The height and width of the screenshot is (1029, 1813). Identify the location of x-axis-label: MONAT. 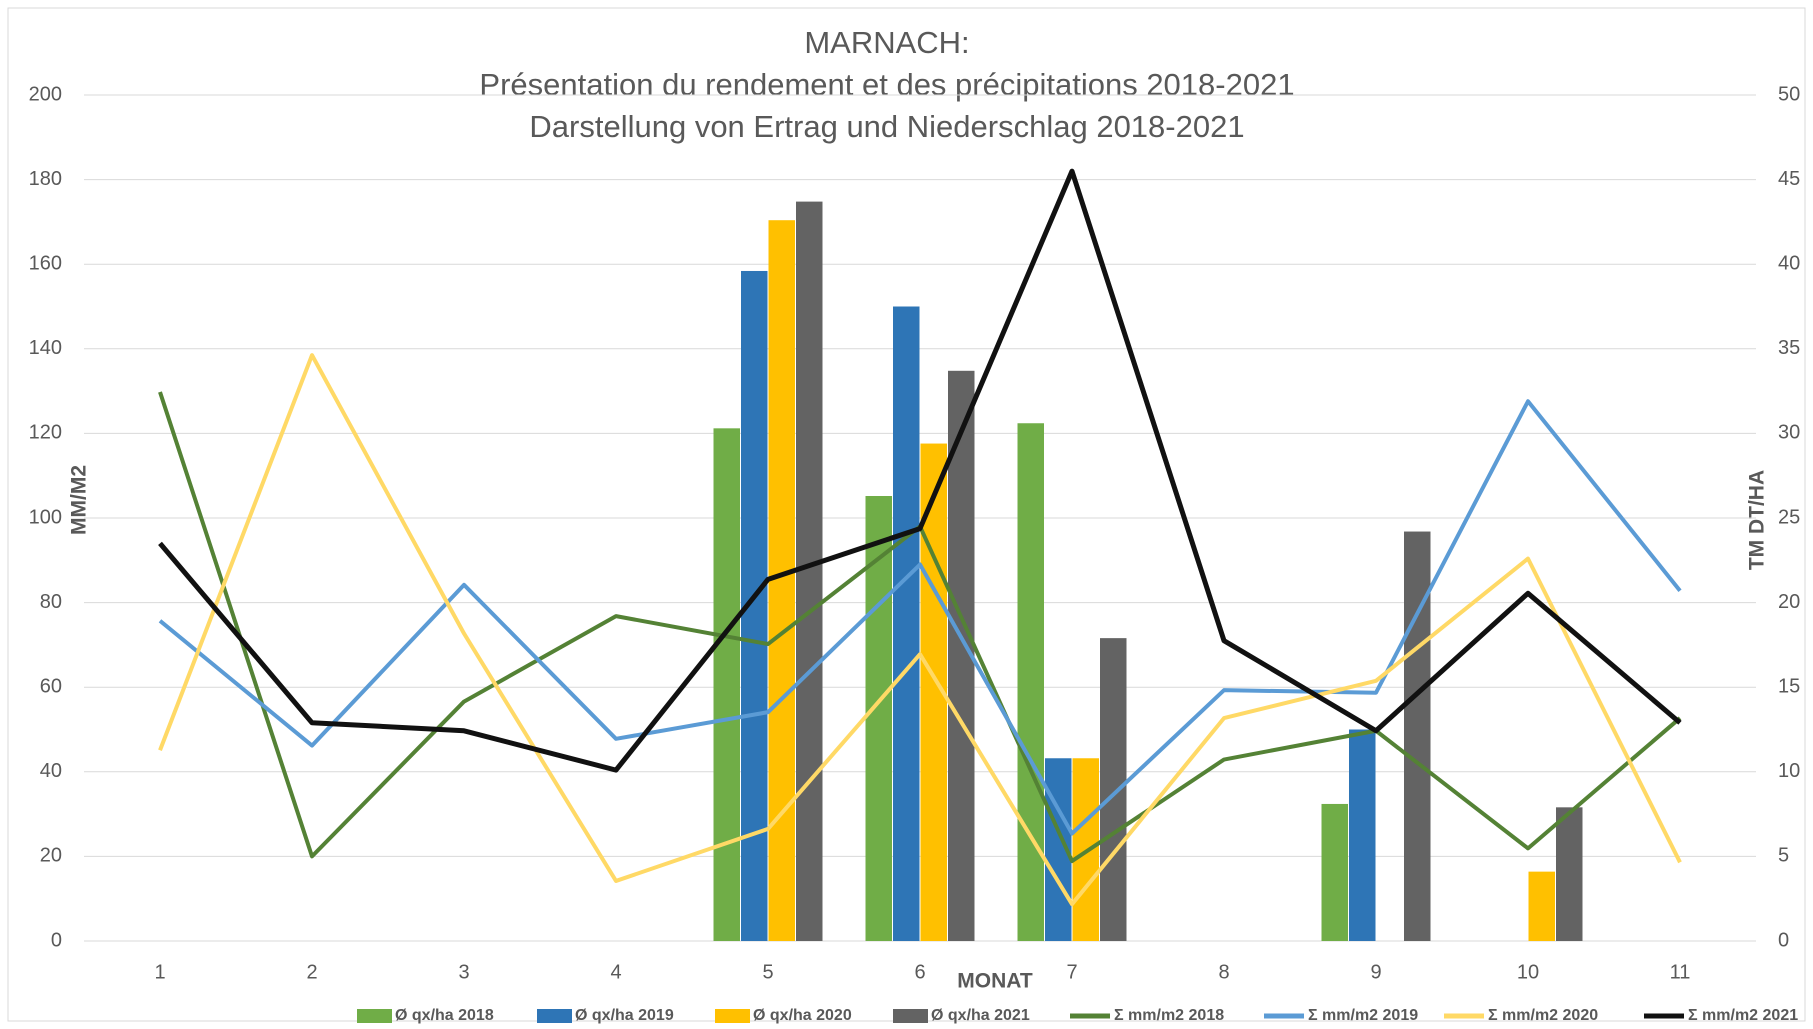
(995, 981).